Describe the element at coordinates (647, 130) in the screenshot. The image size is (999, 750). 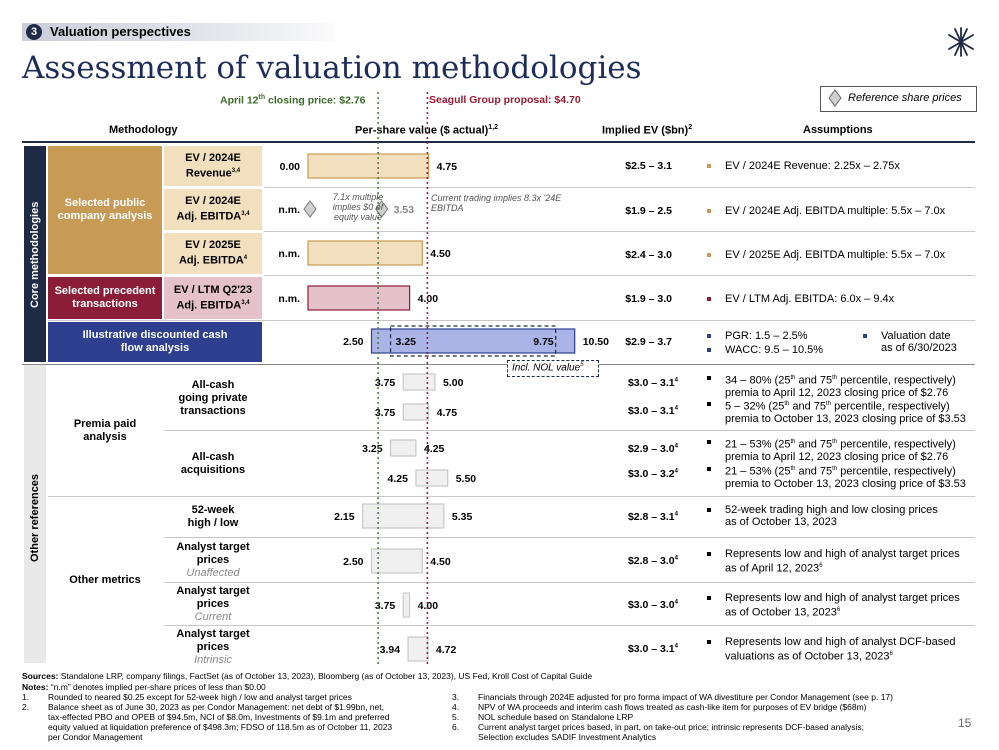
I see `header-implied-ev: Implied EV ($bn)2` at that location.